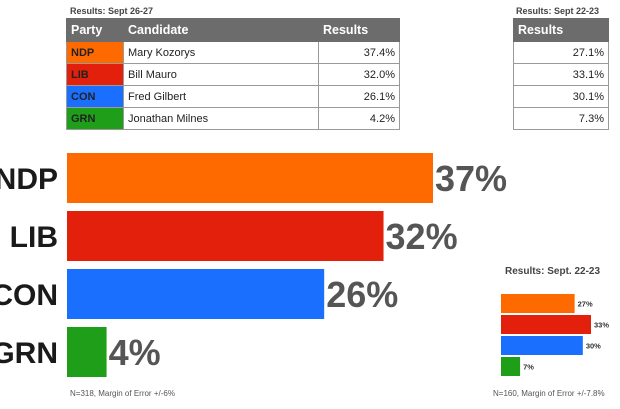  What do you see at coordinates (29, 179) in the screenshot?
I see `category-label-ndp: NDP` at bounding box center [29, 179].